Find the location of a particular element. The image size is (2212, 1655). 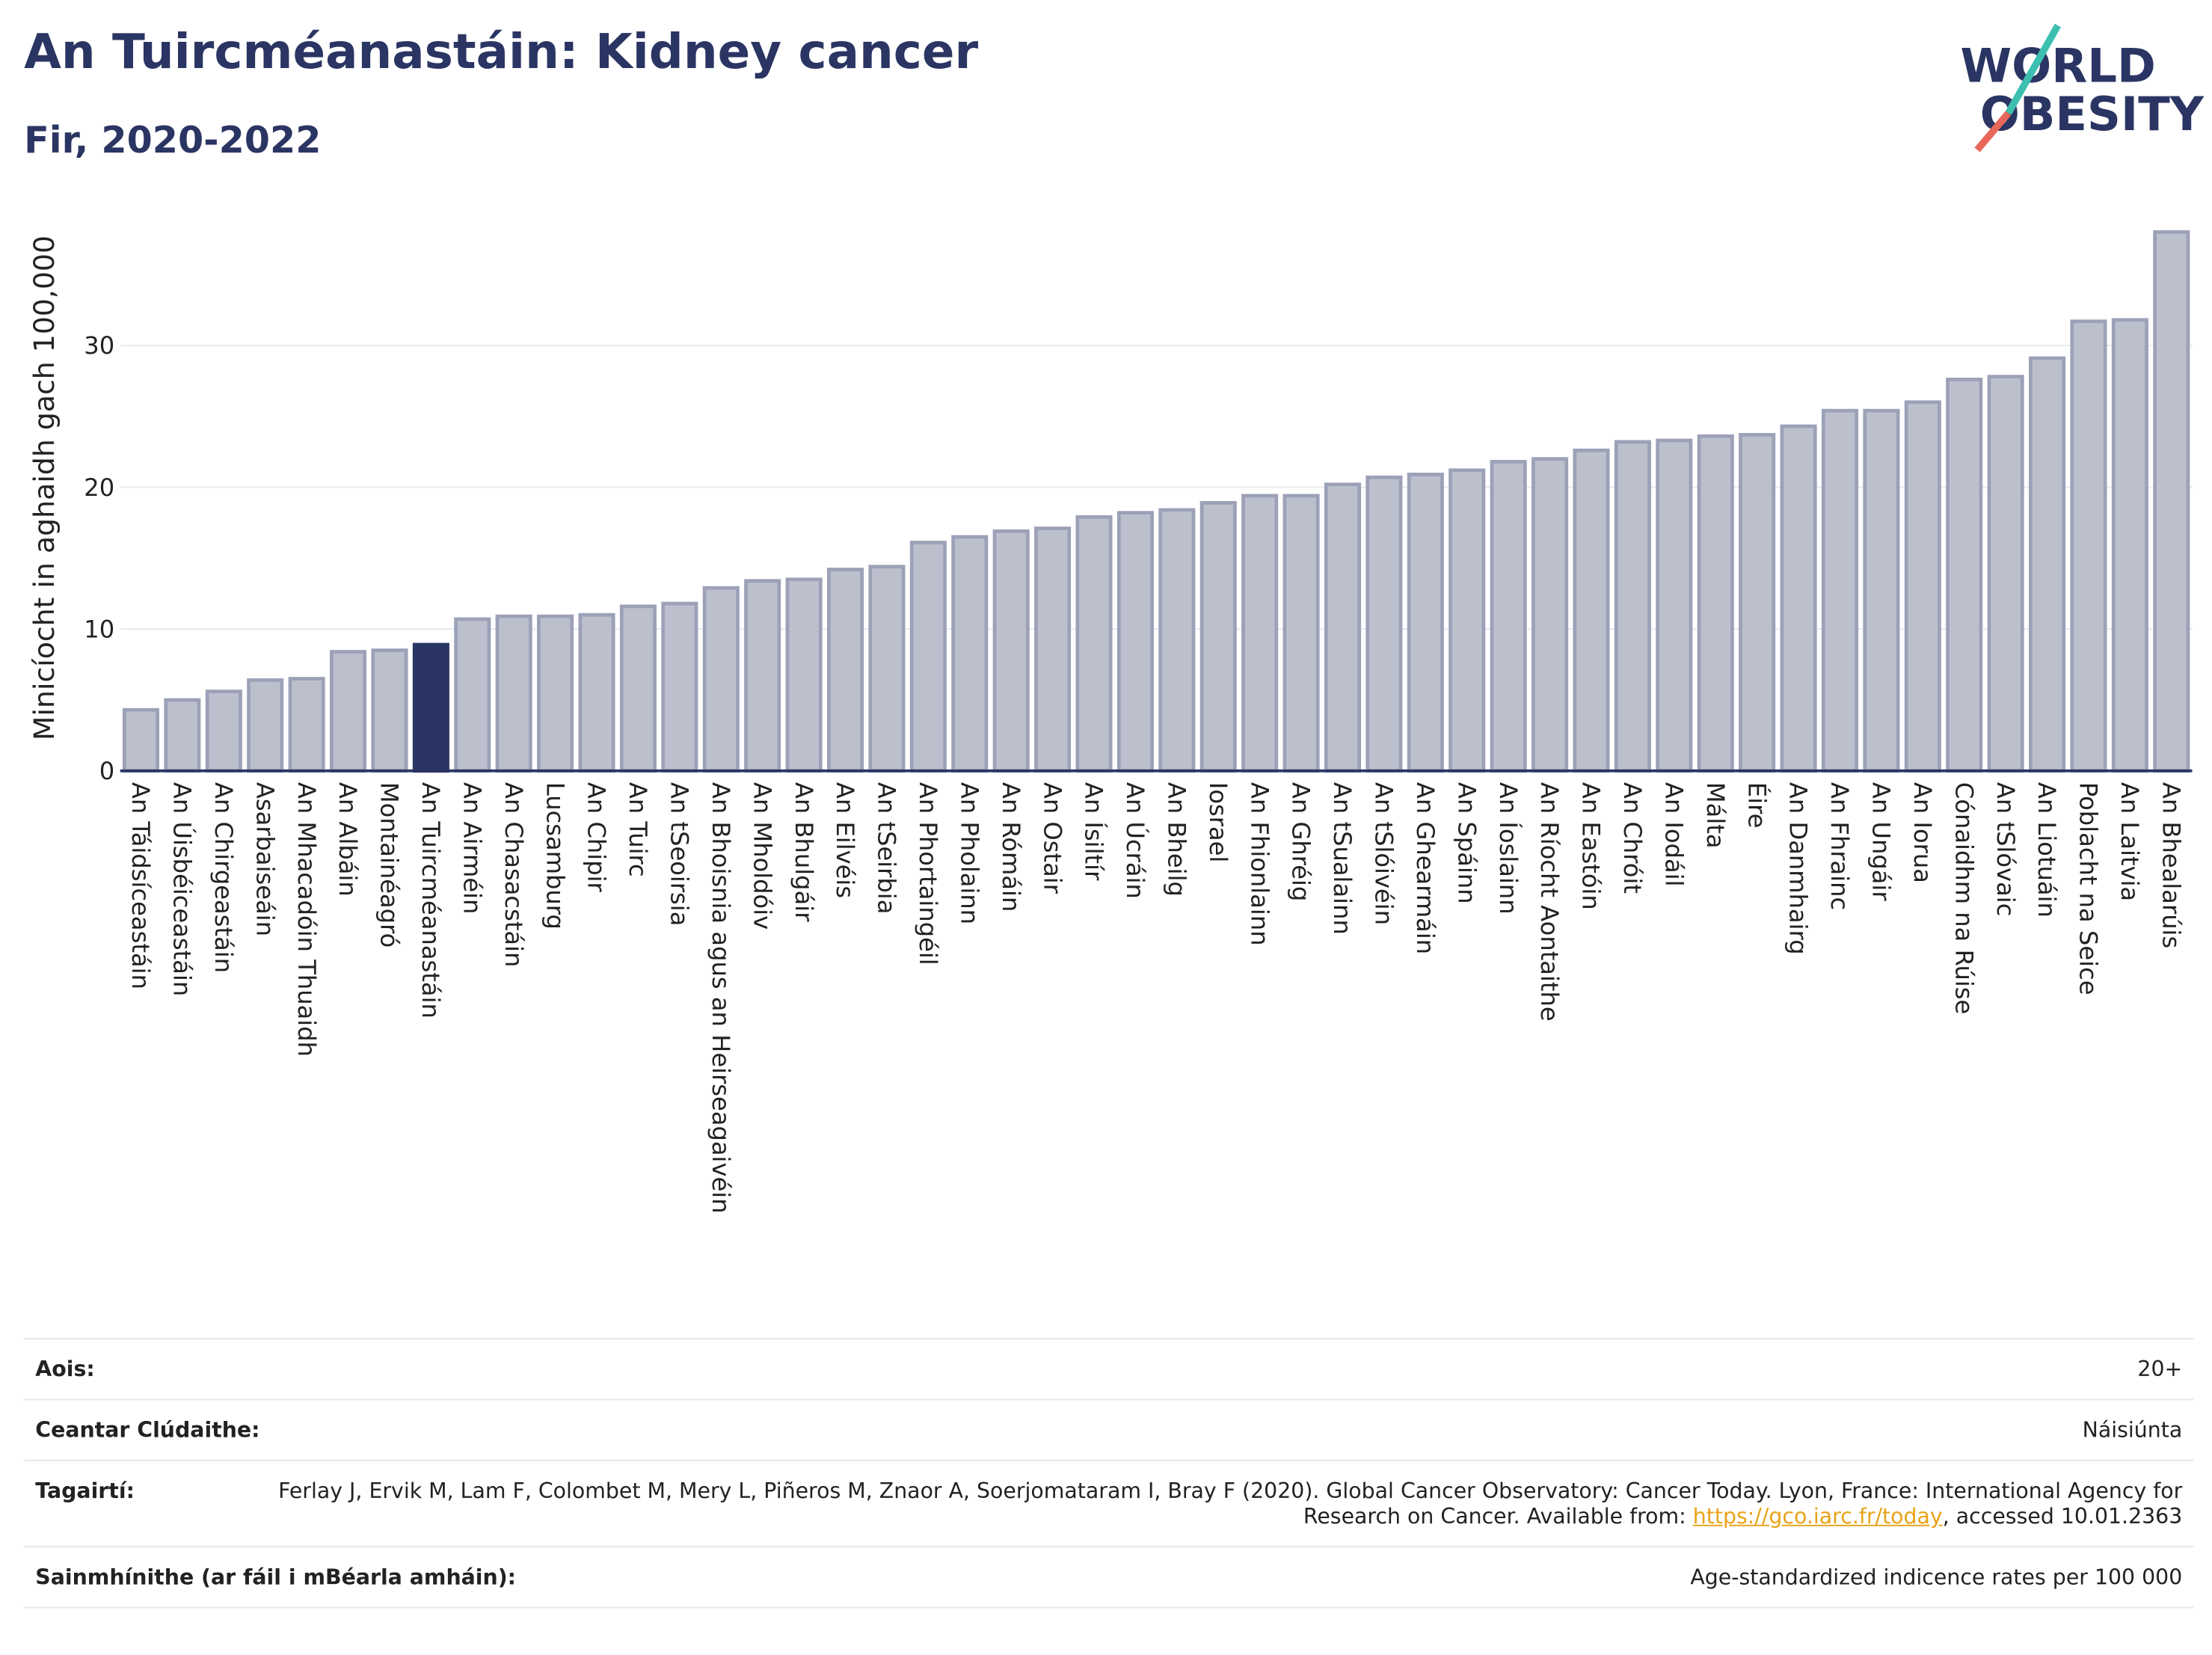

x-tick-label: An Airméin is located at coordinates (472, 848).